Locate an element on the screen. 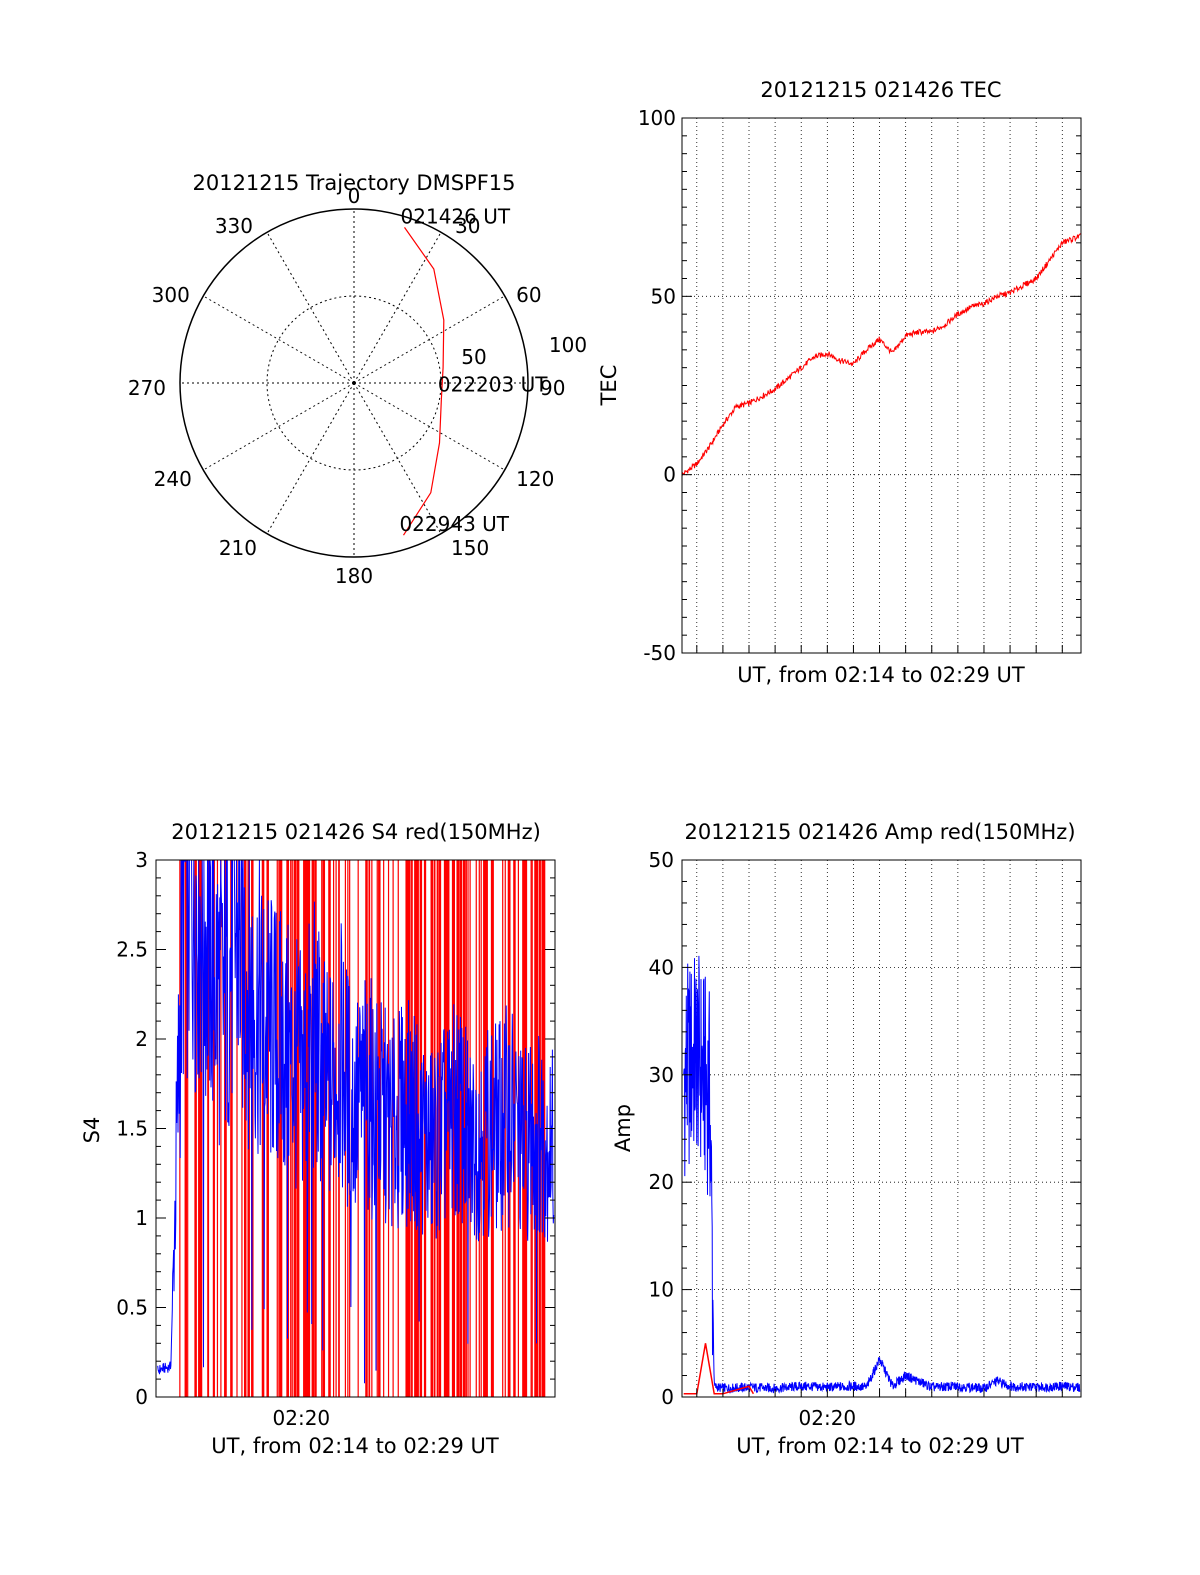 This screenshot has width=1200, height=1575. polar-outer-ring is located at coordinates (354, 383).